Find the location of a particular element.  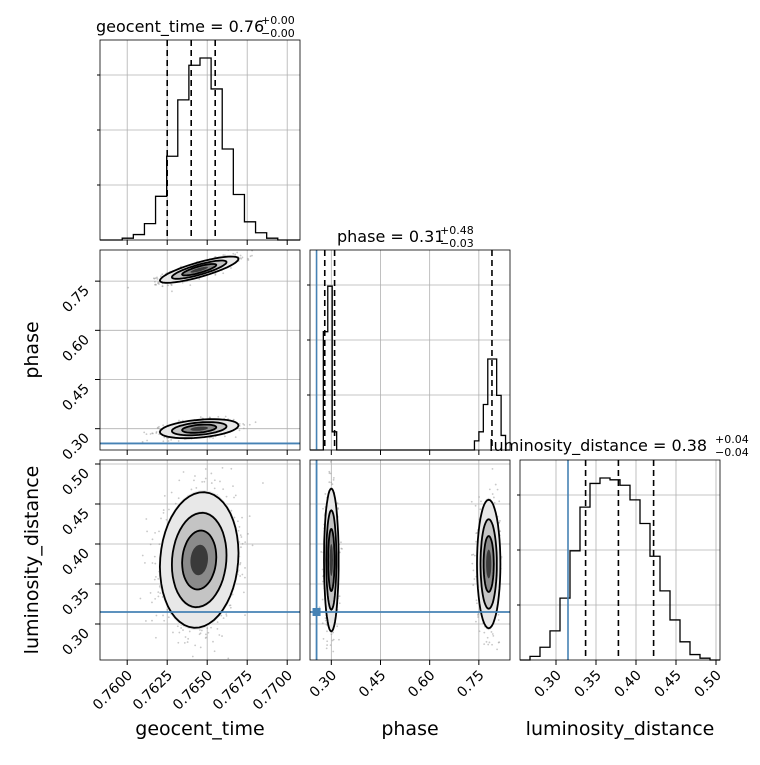

diag-panel-geocent_time is located at coordinates (200, 140).